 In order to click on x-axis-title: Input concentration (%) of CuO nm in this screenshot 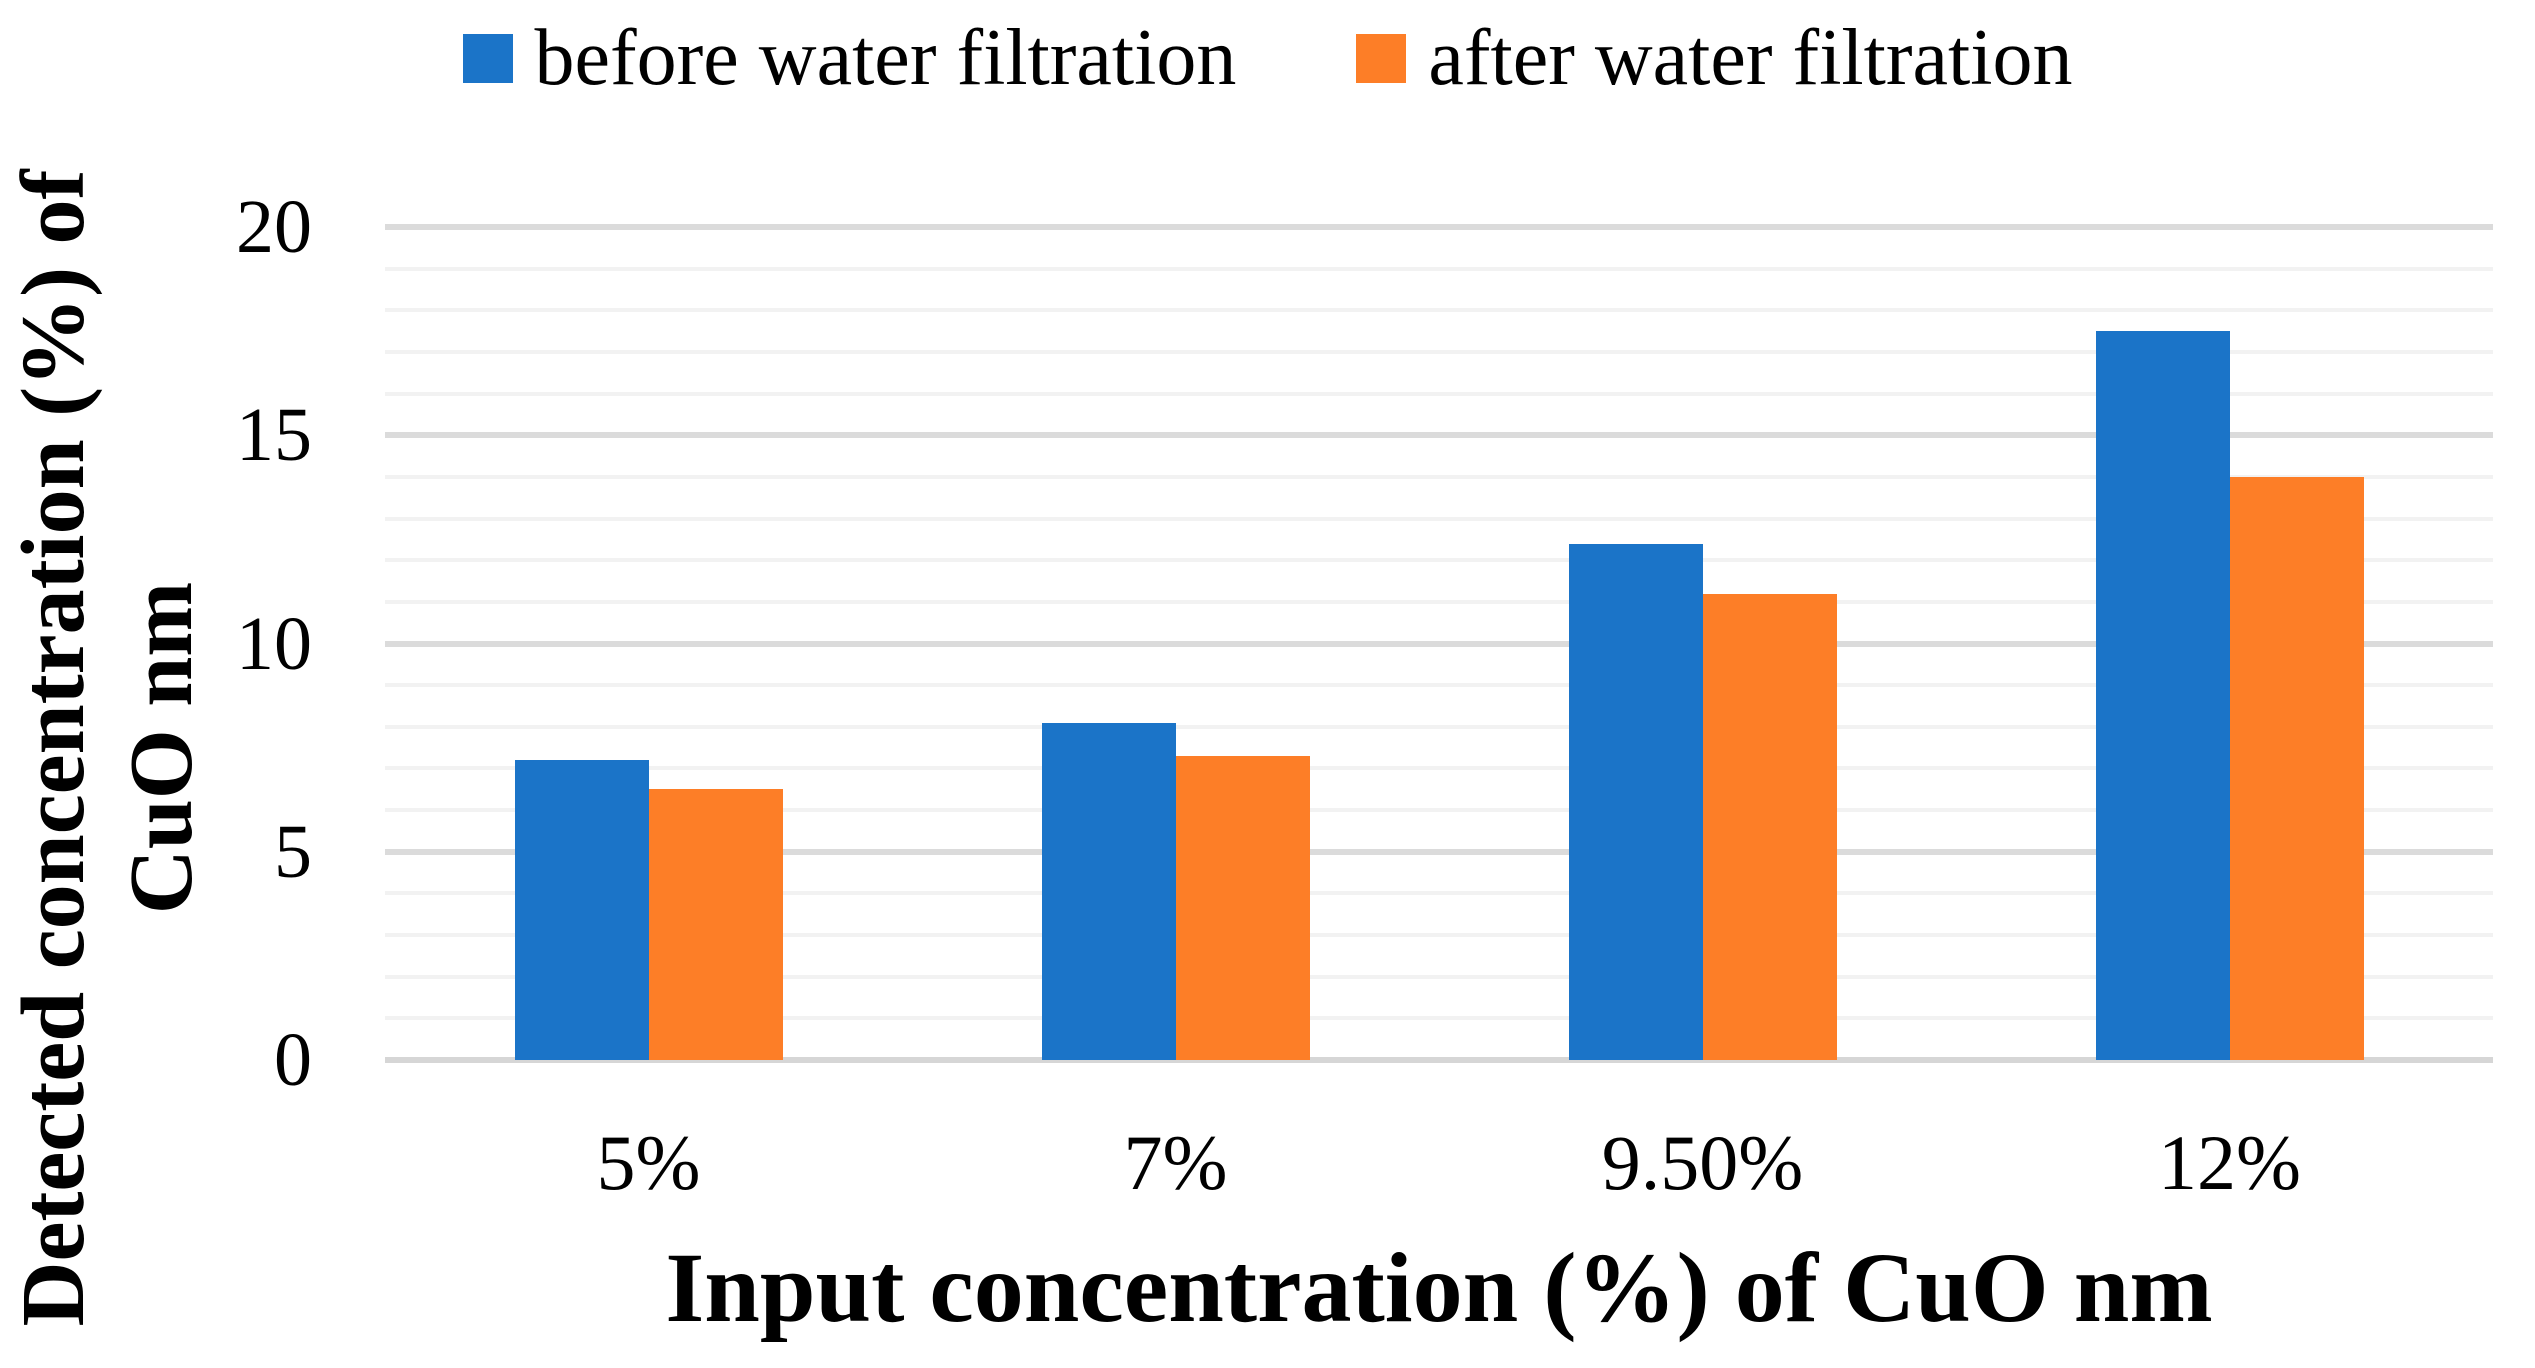, I will do `click(1439, 1287)`.